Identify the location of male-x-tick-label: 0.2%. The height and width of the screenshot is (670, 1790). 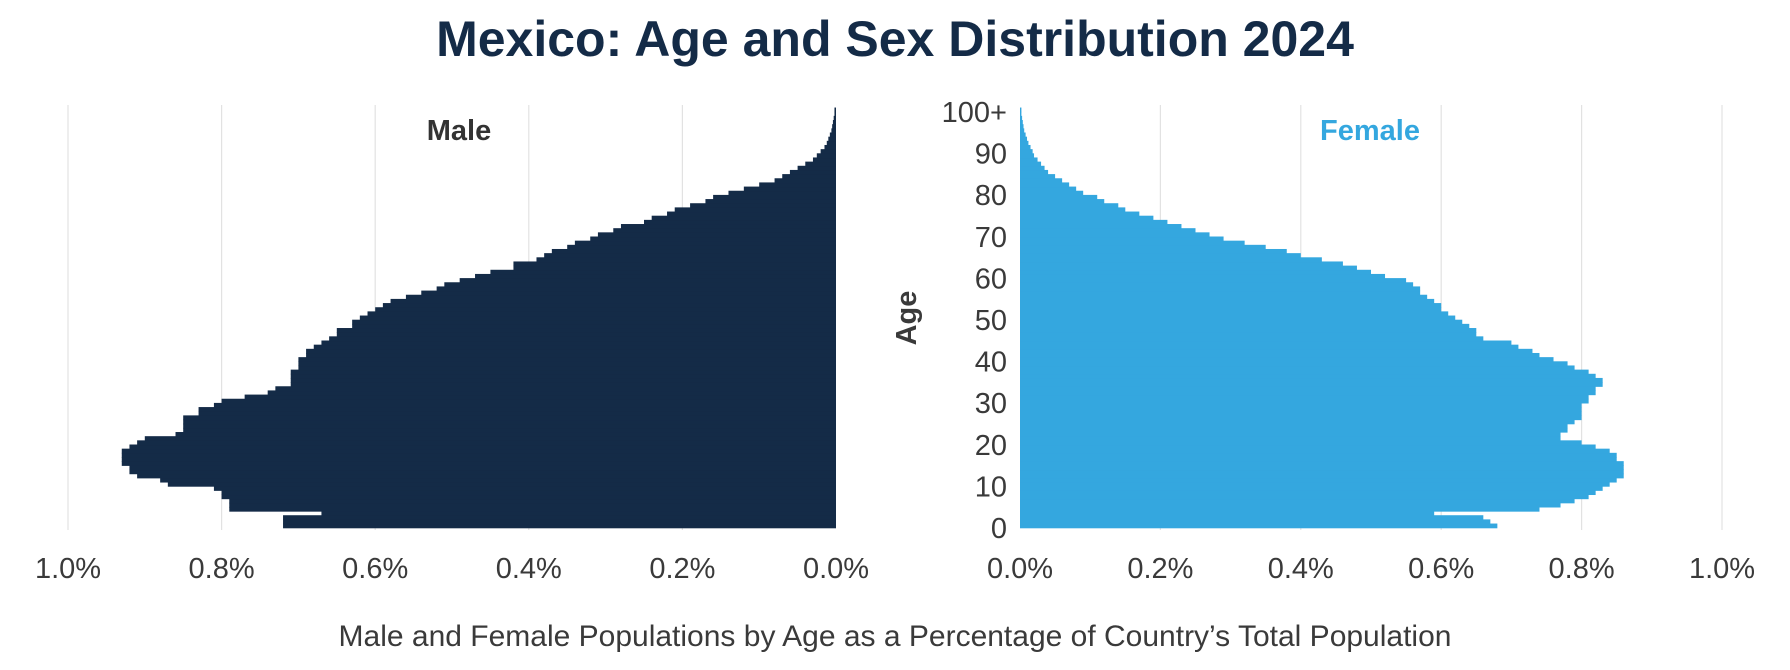
(682, 569).